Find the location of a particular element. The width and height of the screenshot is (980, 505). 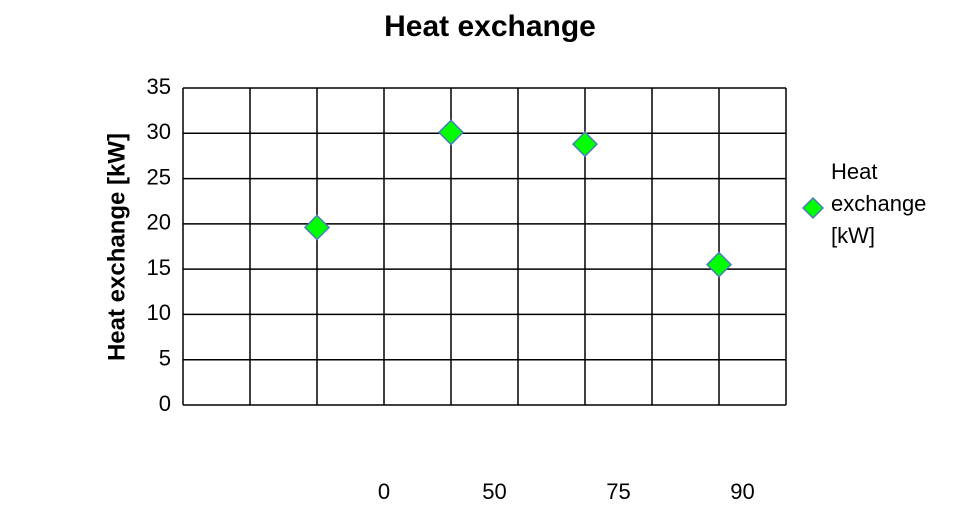

x-tick-label: 75 is located at coordinates (618, 491).